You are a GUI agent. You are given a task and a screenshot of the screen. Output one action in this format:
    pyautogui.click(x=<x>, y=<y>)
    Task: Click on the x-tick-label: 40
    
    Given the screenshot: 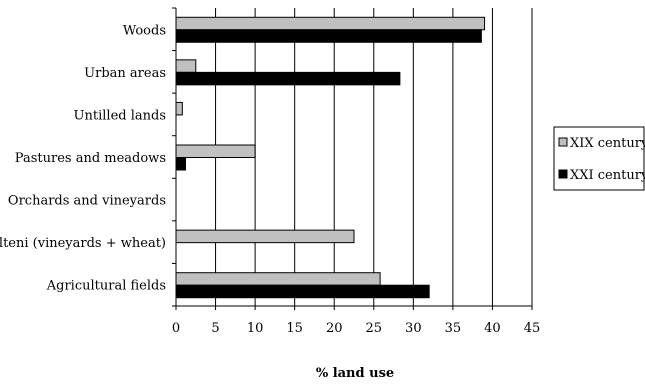 What is the action you would take?
    pyautogui.click(x=492, y=328)
    